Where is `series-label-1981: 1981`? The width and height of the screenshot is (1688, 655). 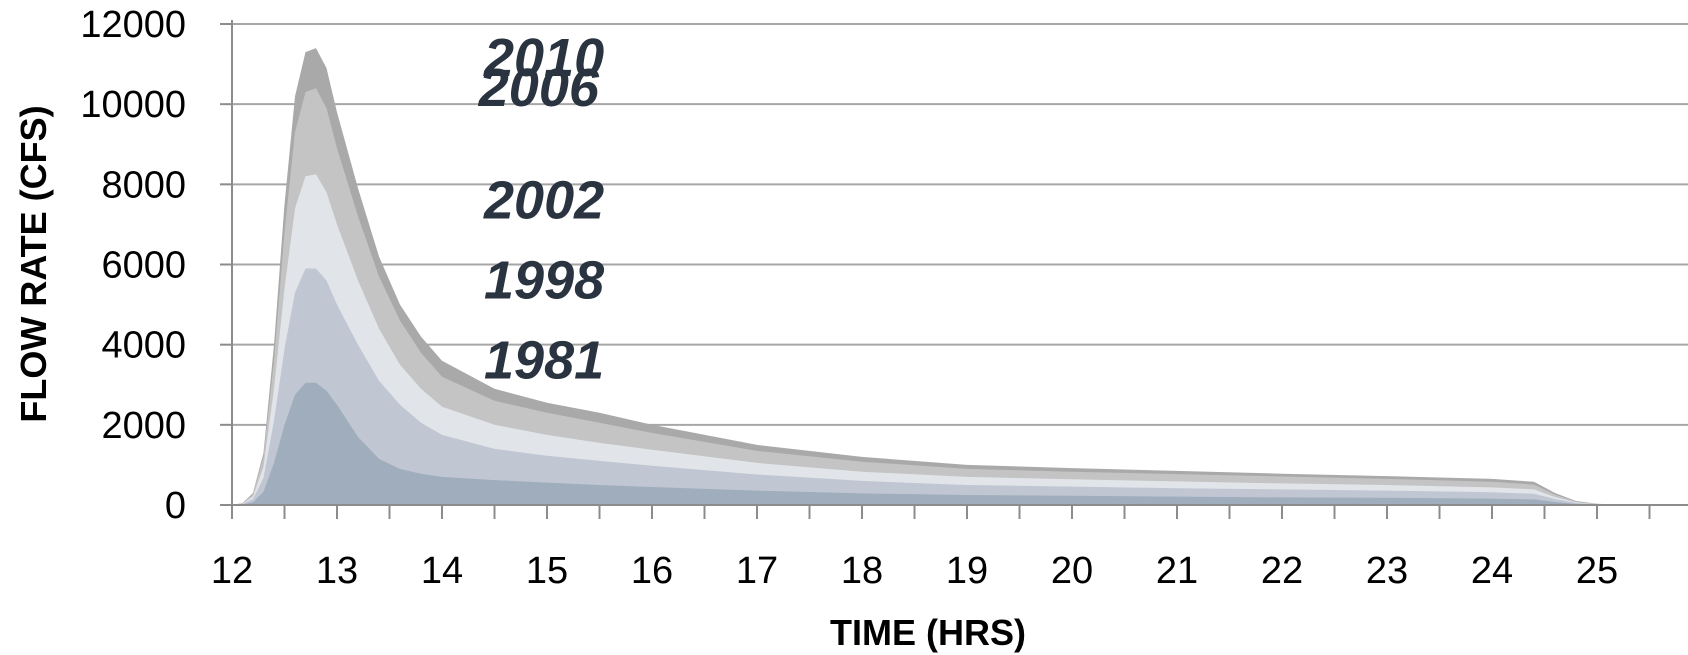 series-label-1981: 1981 is located at coordinates (544, 361).